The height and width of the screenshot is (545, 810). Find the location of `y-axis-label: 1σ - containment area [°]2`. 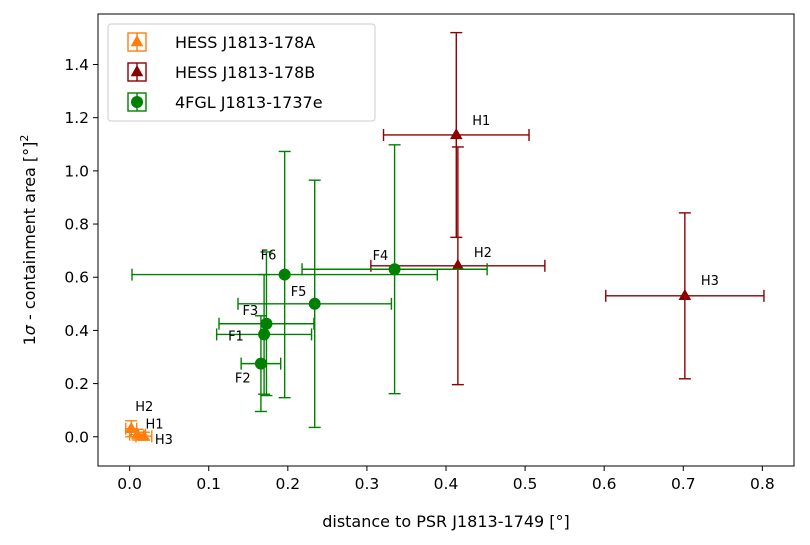

y-axis-label: 1σ - containment area [°]2 is located at coordinates (28, 240).